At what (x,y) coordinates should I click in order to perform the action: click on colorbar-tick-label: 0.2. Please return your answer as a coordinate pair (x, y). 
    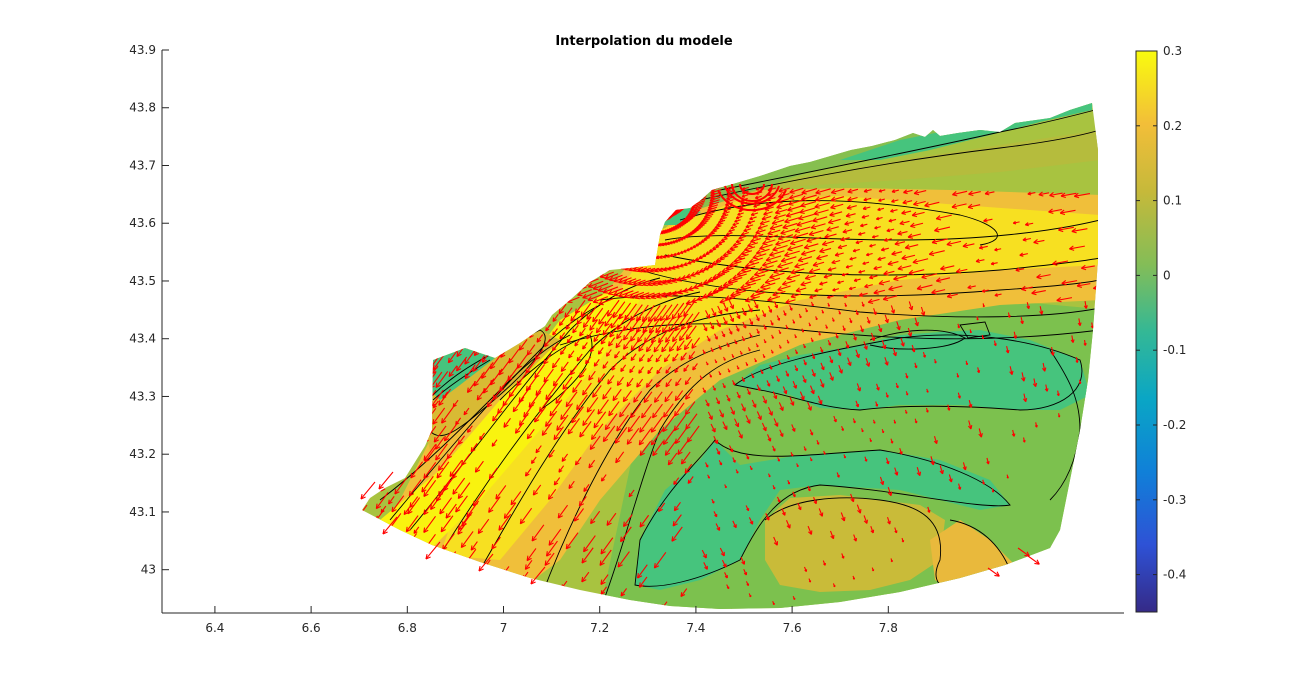
    Looking at the image, I should click on (1172, 126).